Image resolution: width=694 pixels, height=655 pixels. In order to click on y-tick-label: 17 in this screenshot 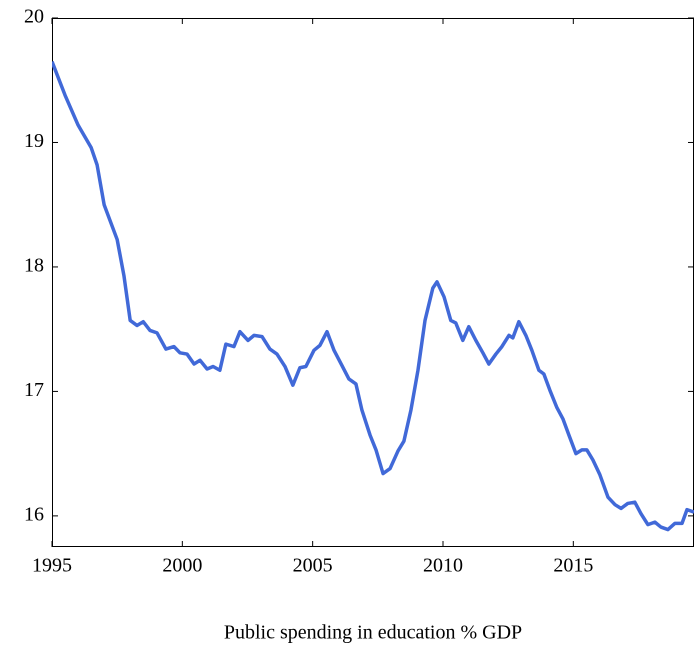, I will do `click(34, 390)`.